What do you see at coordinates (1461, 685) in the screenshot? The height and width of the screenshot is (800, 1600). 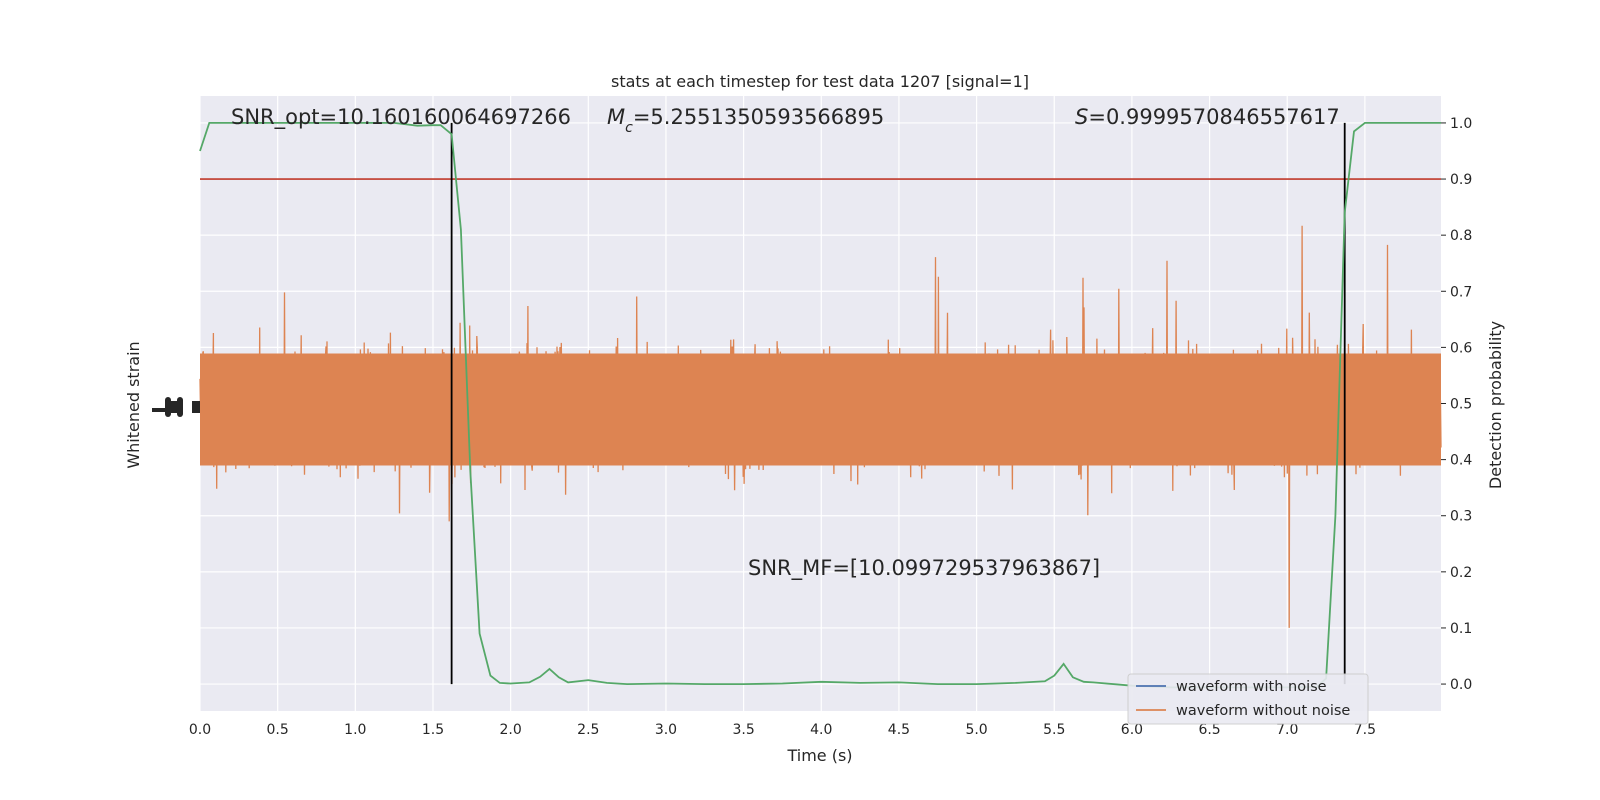 I see `y-tick-label: 0.0` at bounding box center [1461, 685].